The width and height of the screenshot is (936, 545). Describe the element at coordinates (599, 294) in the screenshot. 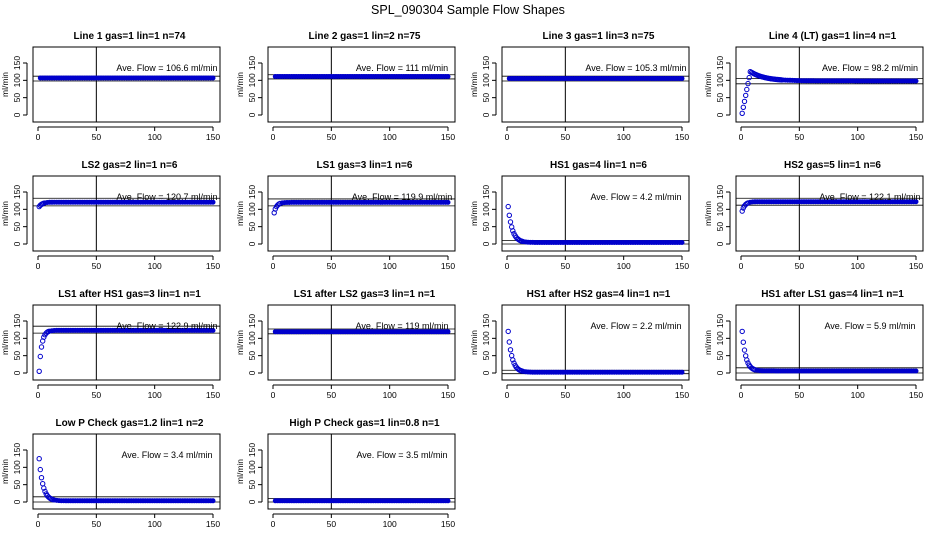

I see `panel-title: HS1 after HS2 gas=4 lin=1 n=1` at that location.